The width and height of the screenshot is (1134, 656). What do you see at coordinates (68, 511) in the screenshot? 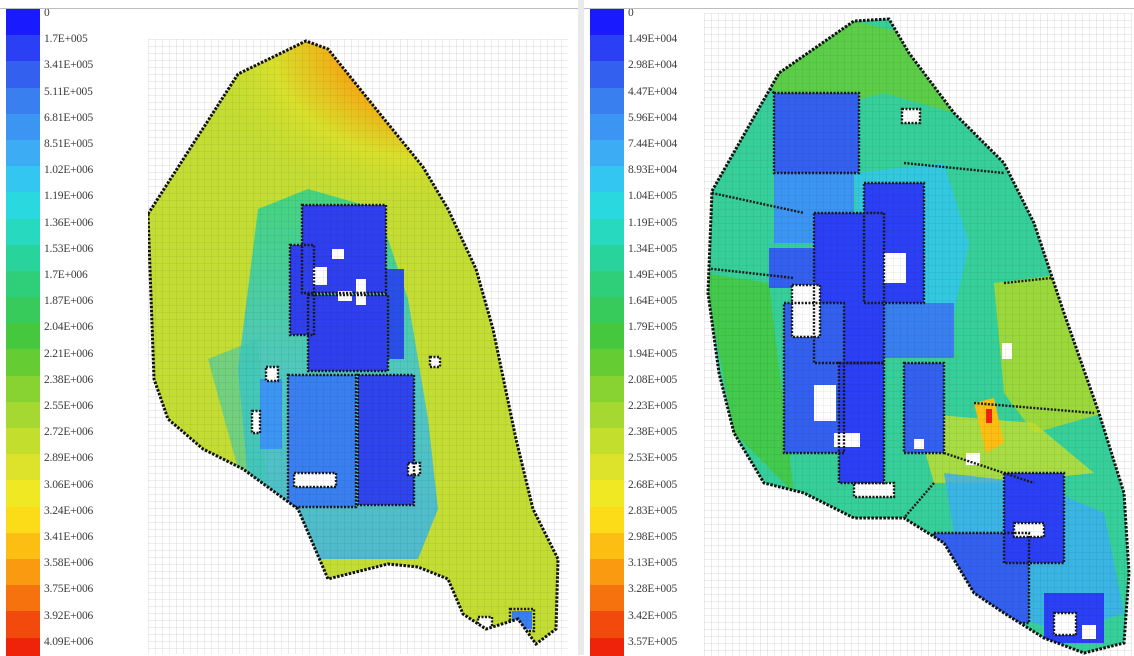
I see `legend-label: 3.24E+006` at bounding box center [68, 511].